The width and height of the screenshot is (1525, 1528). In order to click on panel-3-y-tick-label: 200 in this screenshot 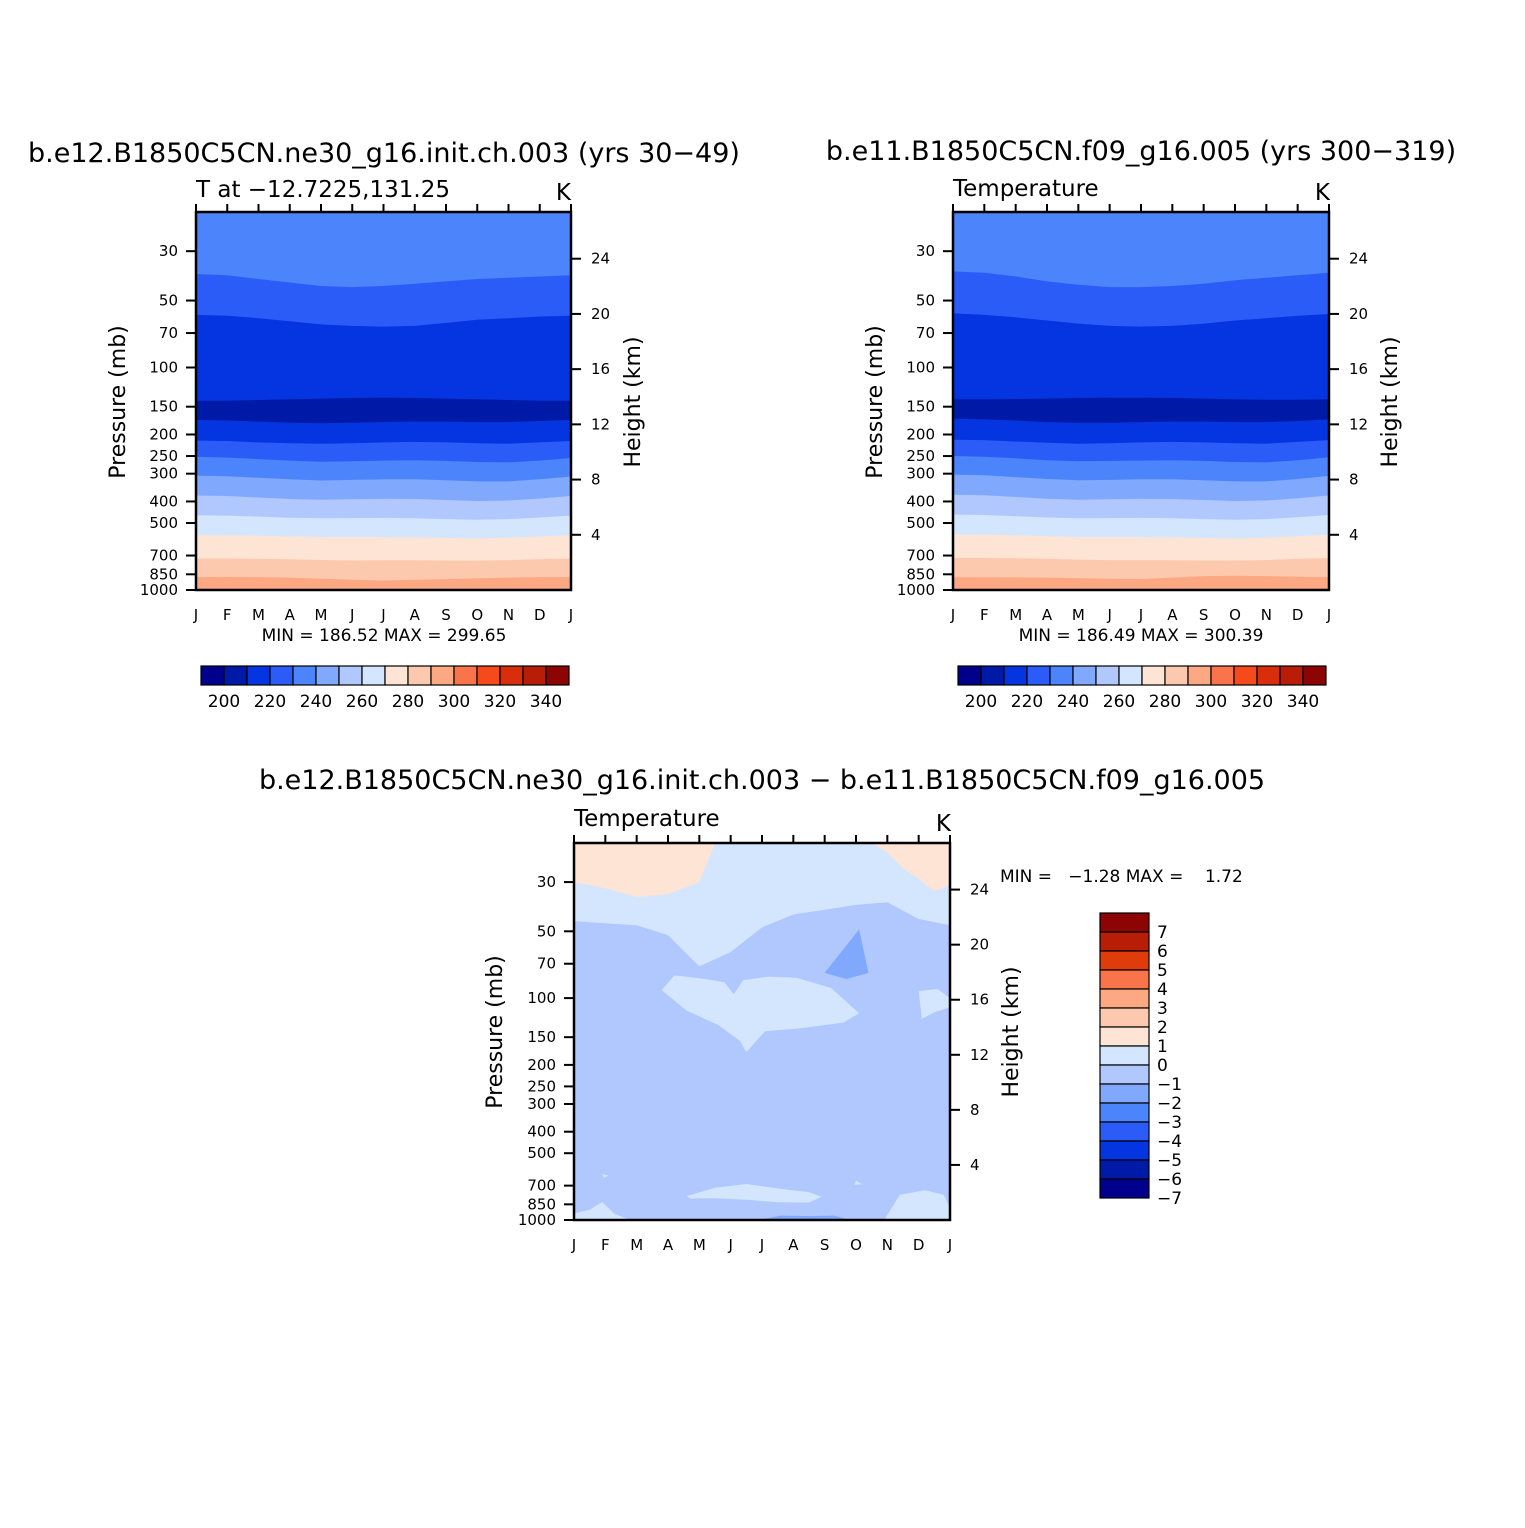, I will do `click(541, 1065)`.